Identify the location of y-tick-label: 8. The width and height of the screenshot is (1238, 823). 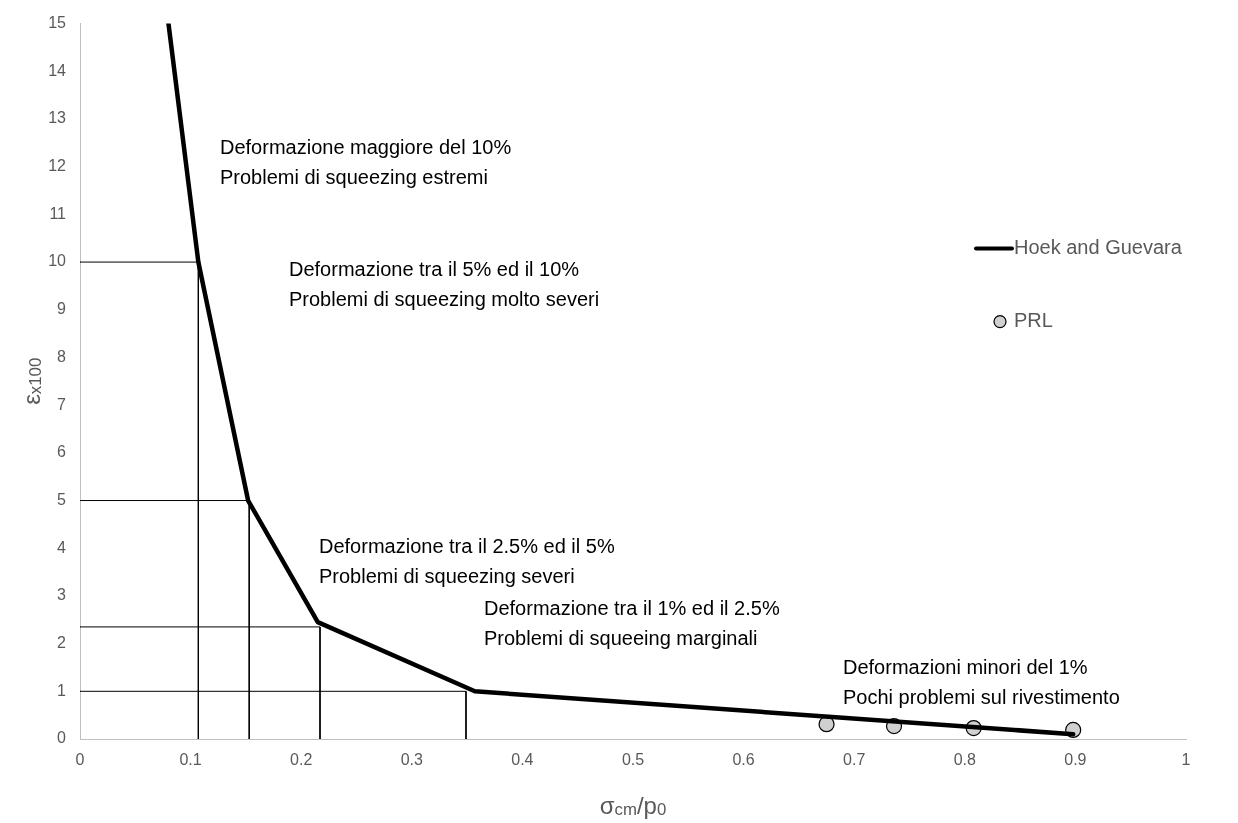
(62, 356).